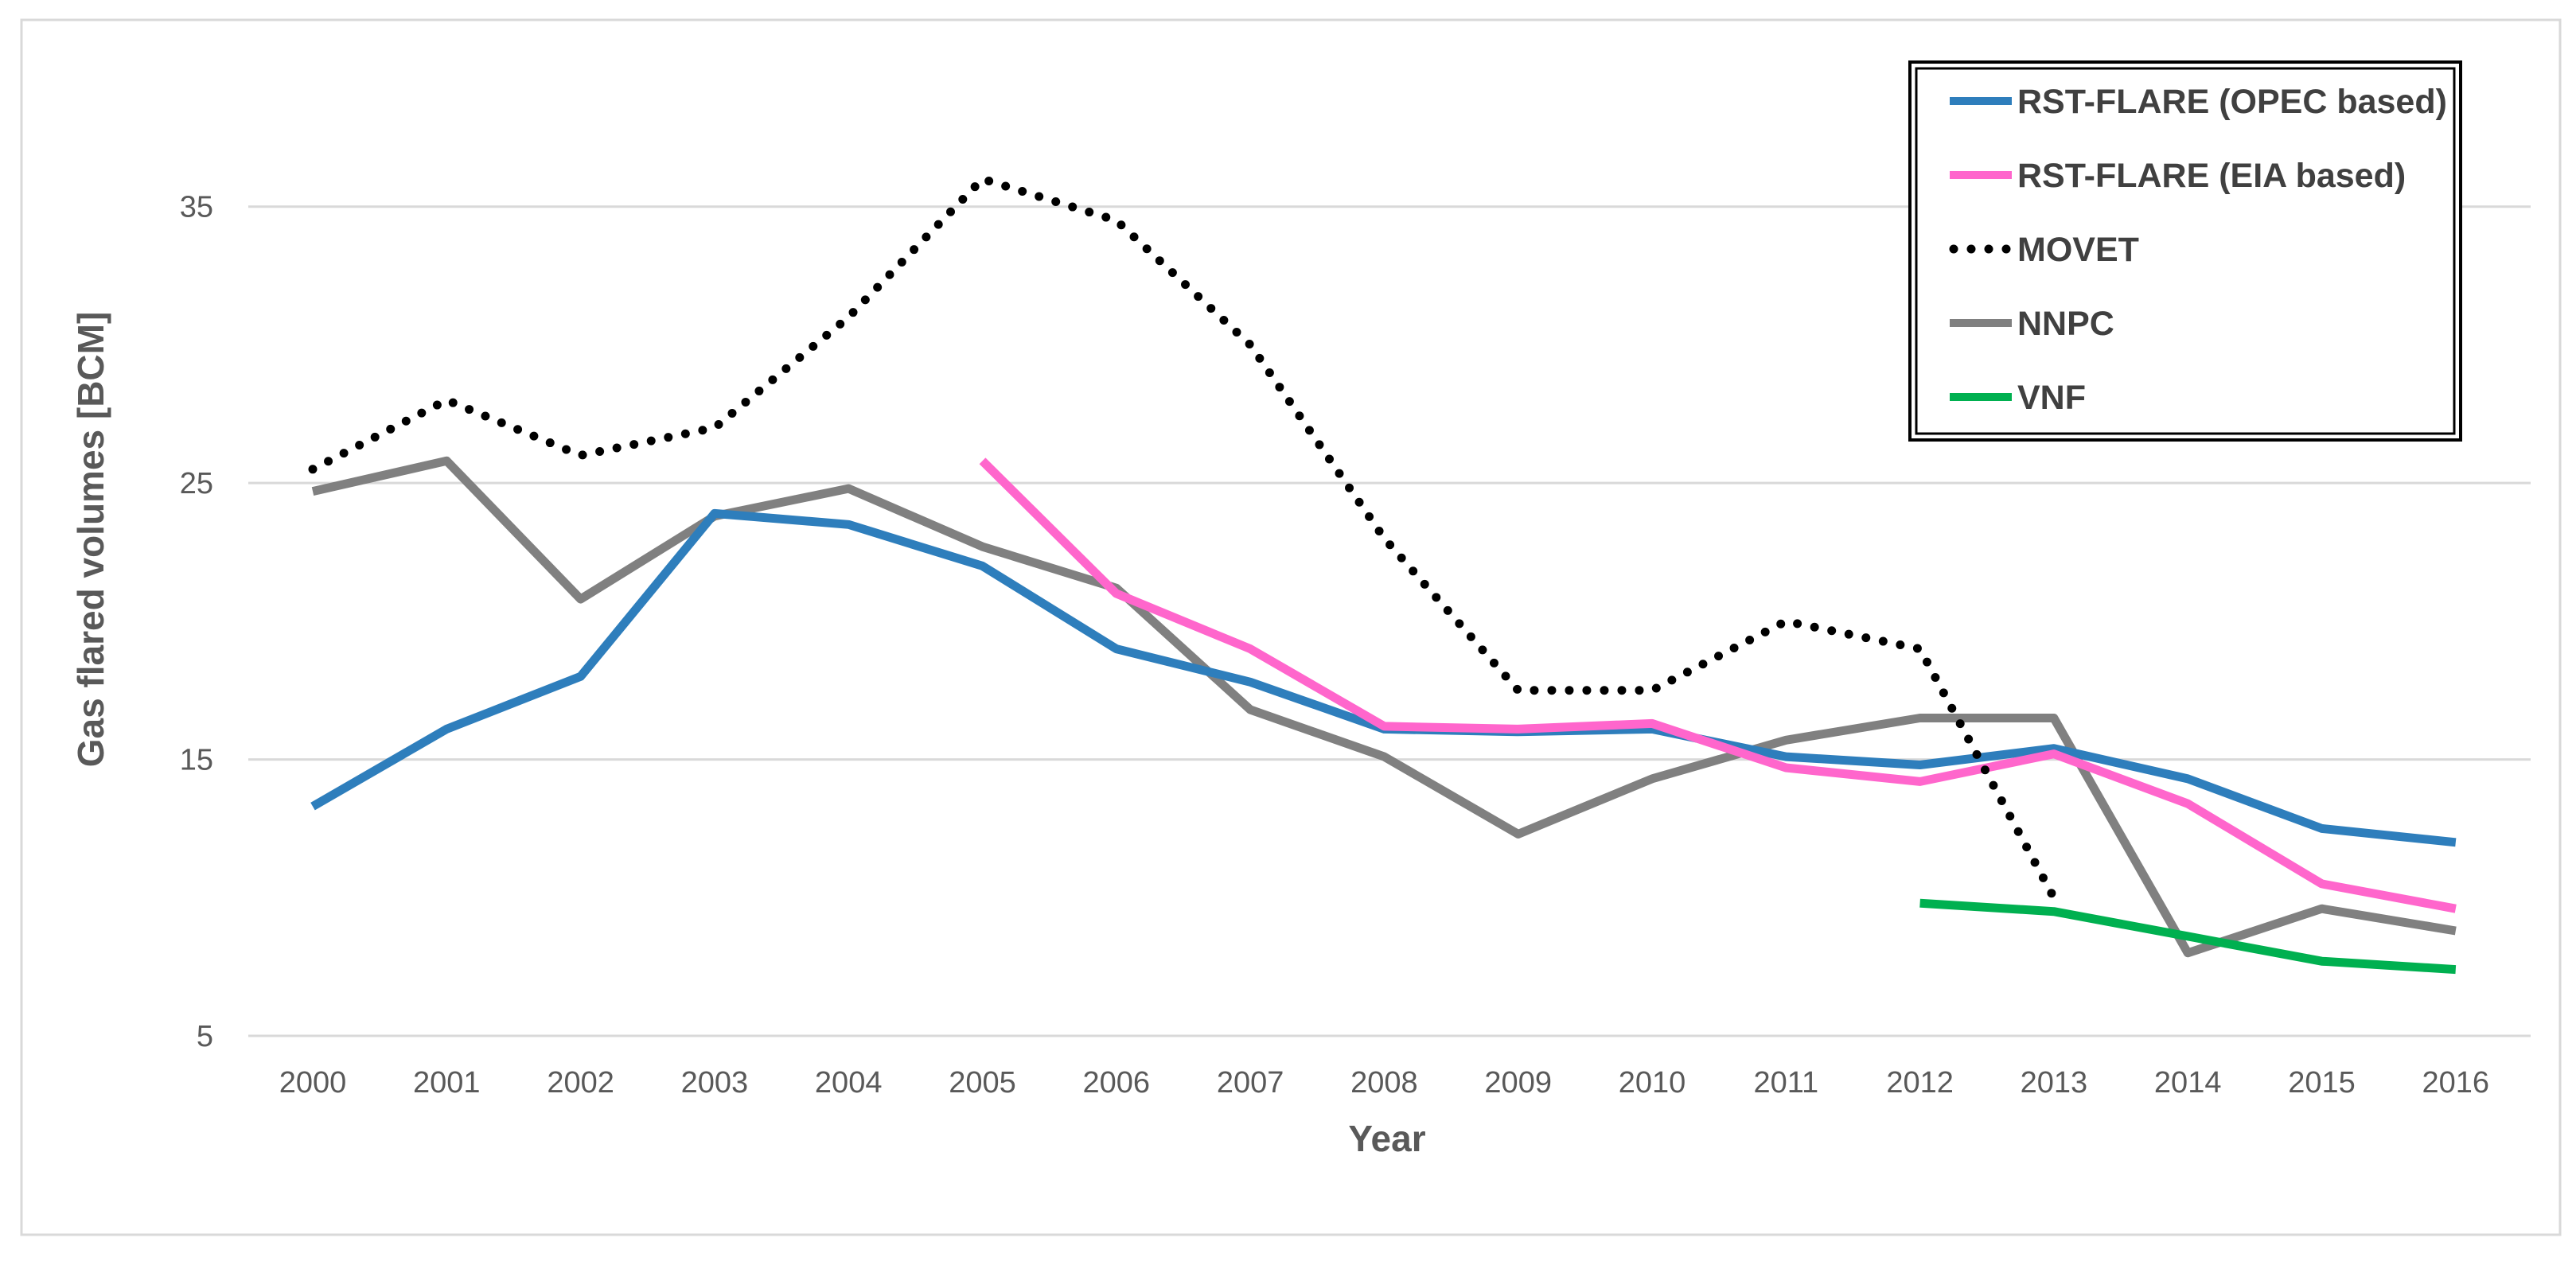  Describe the element at coordinates (982, 1082) in the screenshot. I see `x-tick-label-2005: 2005` at that location.